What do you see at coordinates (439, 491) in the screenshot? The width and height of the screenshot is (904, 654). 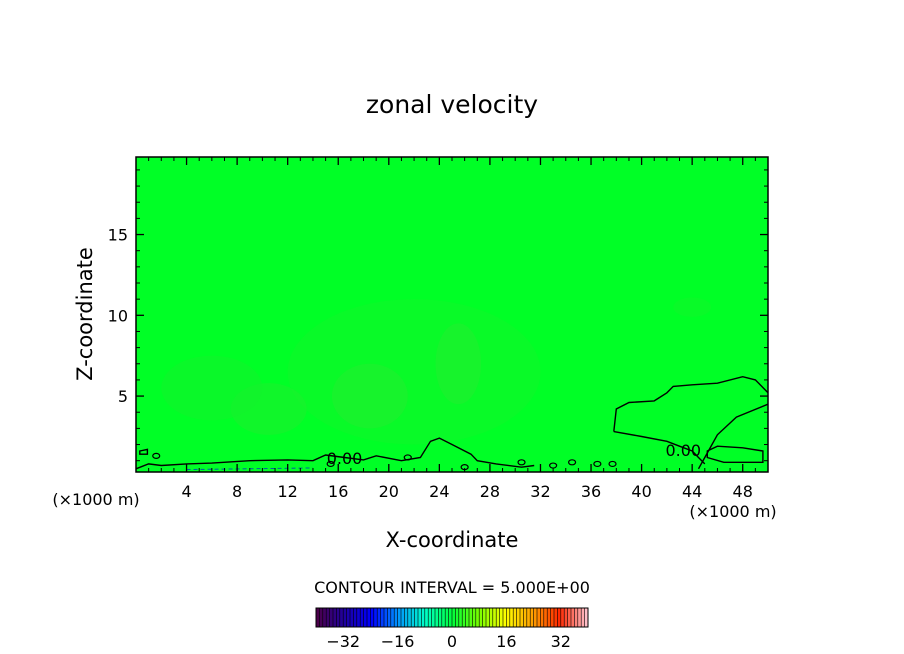 I see `x-tick-label: 24` at bounding box center [439, 491].